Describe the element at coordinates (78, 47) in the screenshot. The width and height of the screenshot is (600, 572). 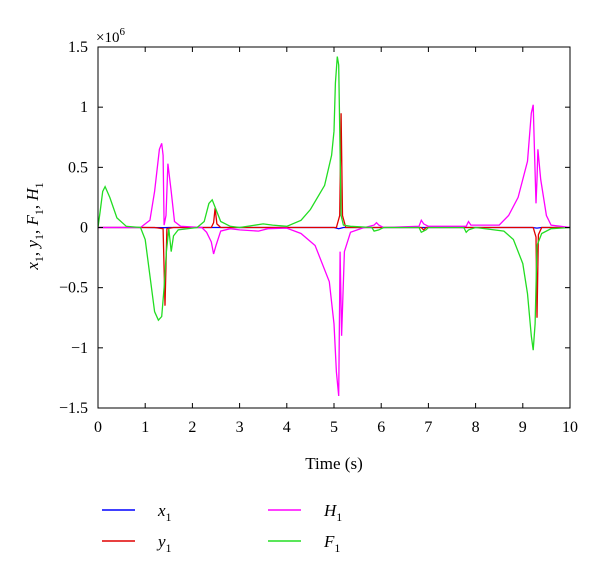
I see `y-tick-label: 1.5` at that location.